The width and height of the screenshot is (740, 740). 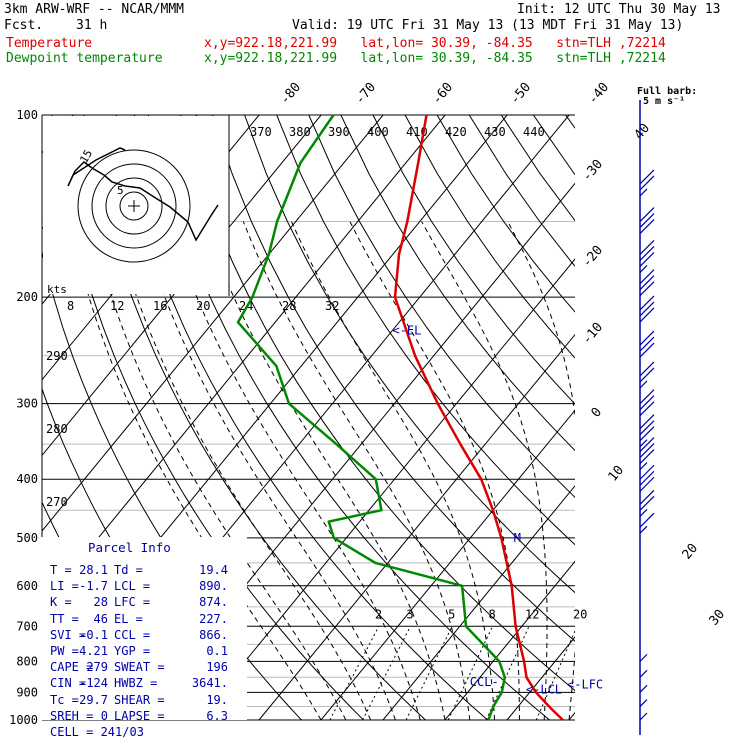 I want to click on parcel-label: Tc =, so click(x=64, y=699).